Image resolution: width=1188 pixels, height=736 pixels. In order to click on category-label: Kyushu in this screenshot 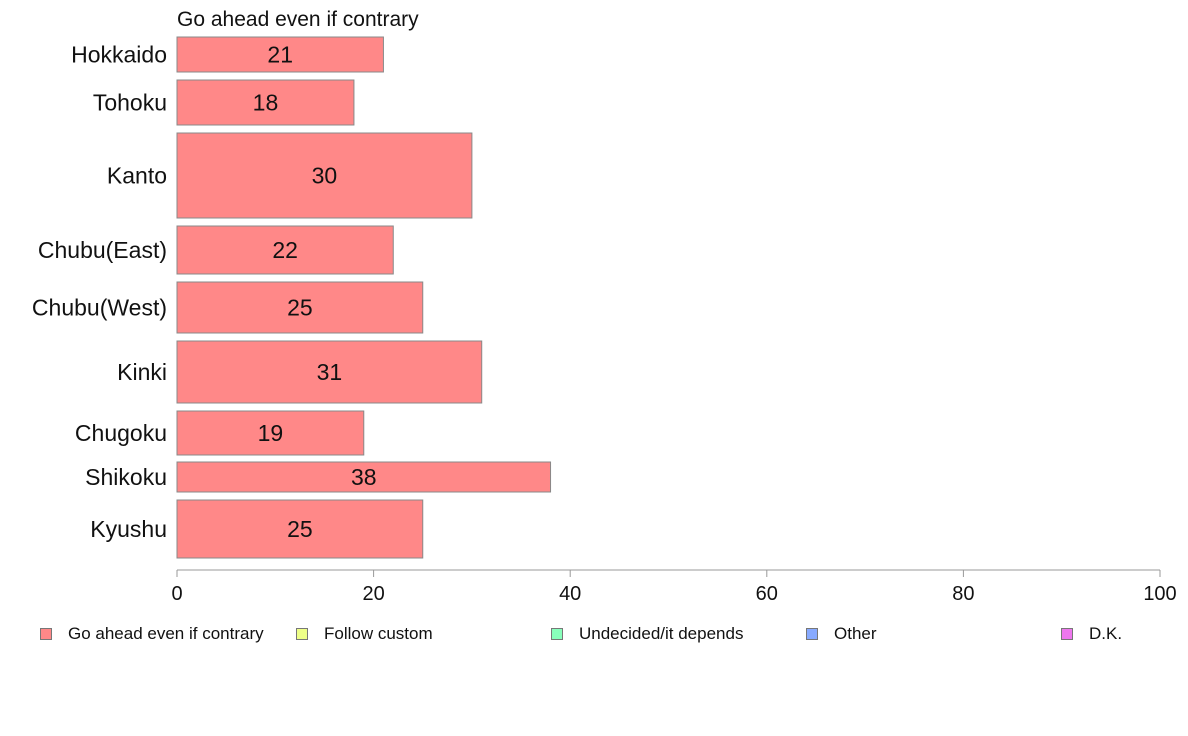, I will do `click(128, 529)`.